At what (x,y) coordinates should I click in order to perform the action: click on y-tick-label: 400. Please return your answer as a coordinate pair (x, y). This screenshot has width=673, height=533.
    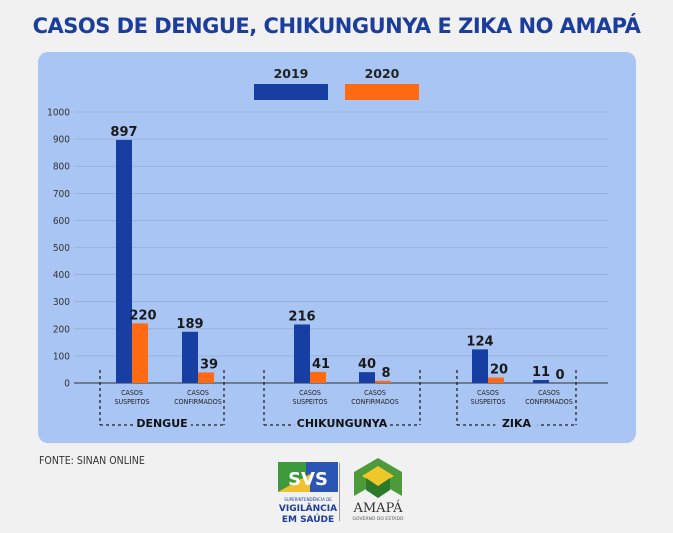
    Looking at the image, I should click on (61, 275).